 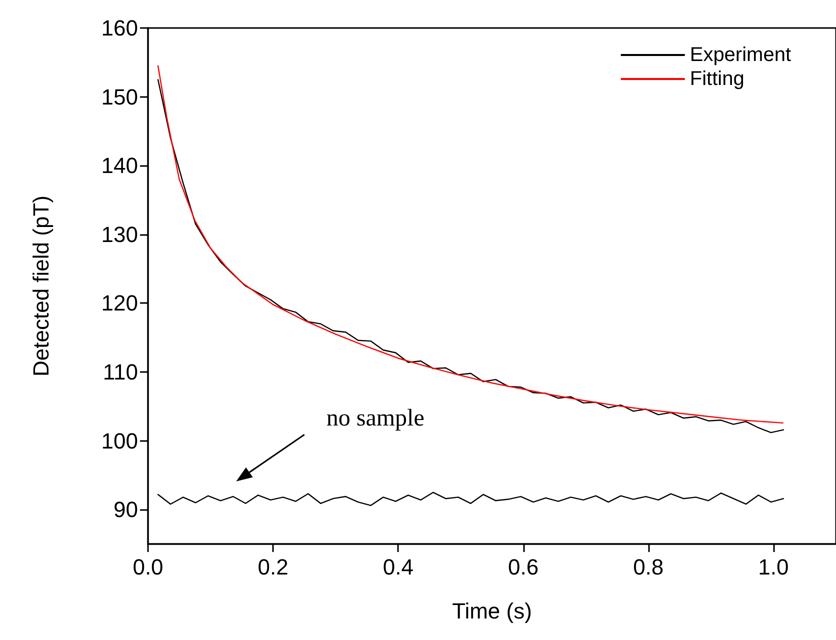 I want to click on line-series, so click(x=470, y=499).